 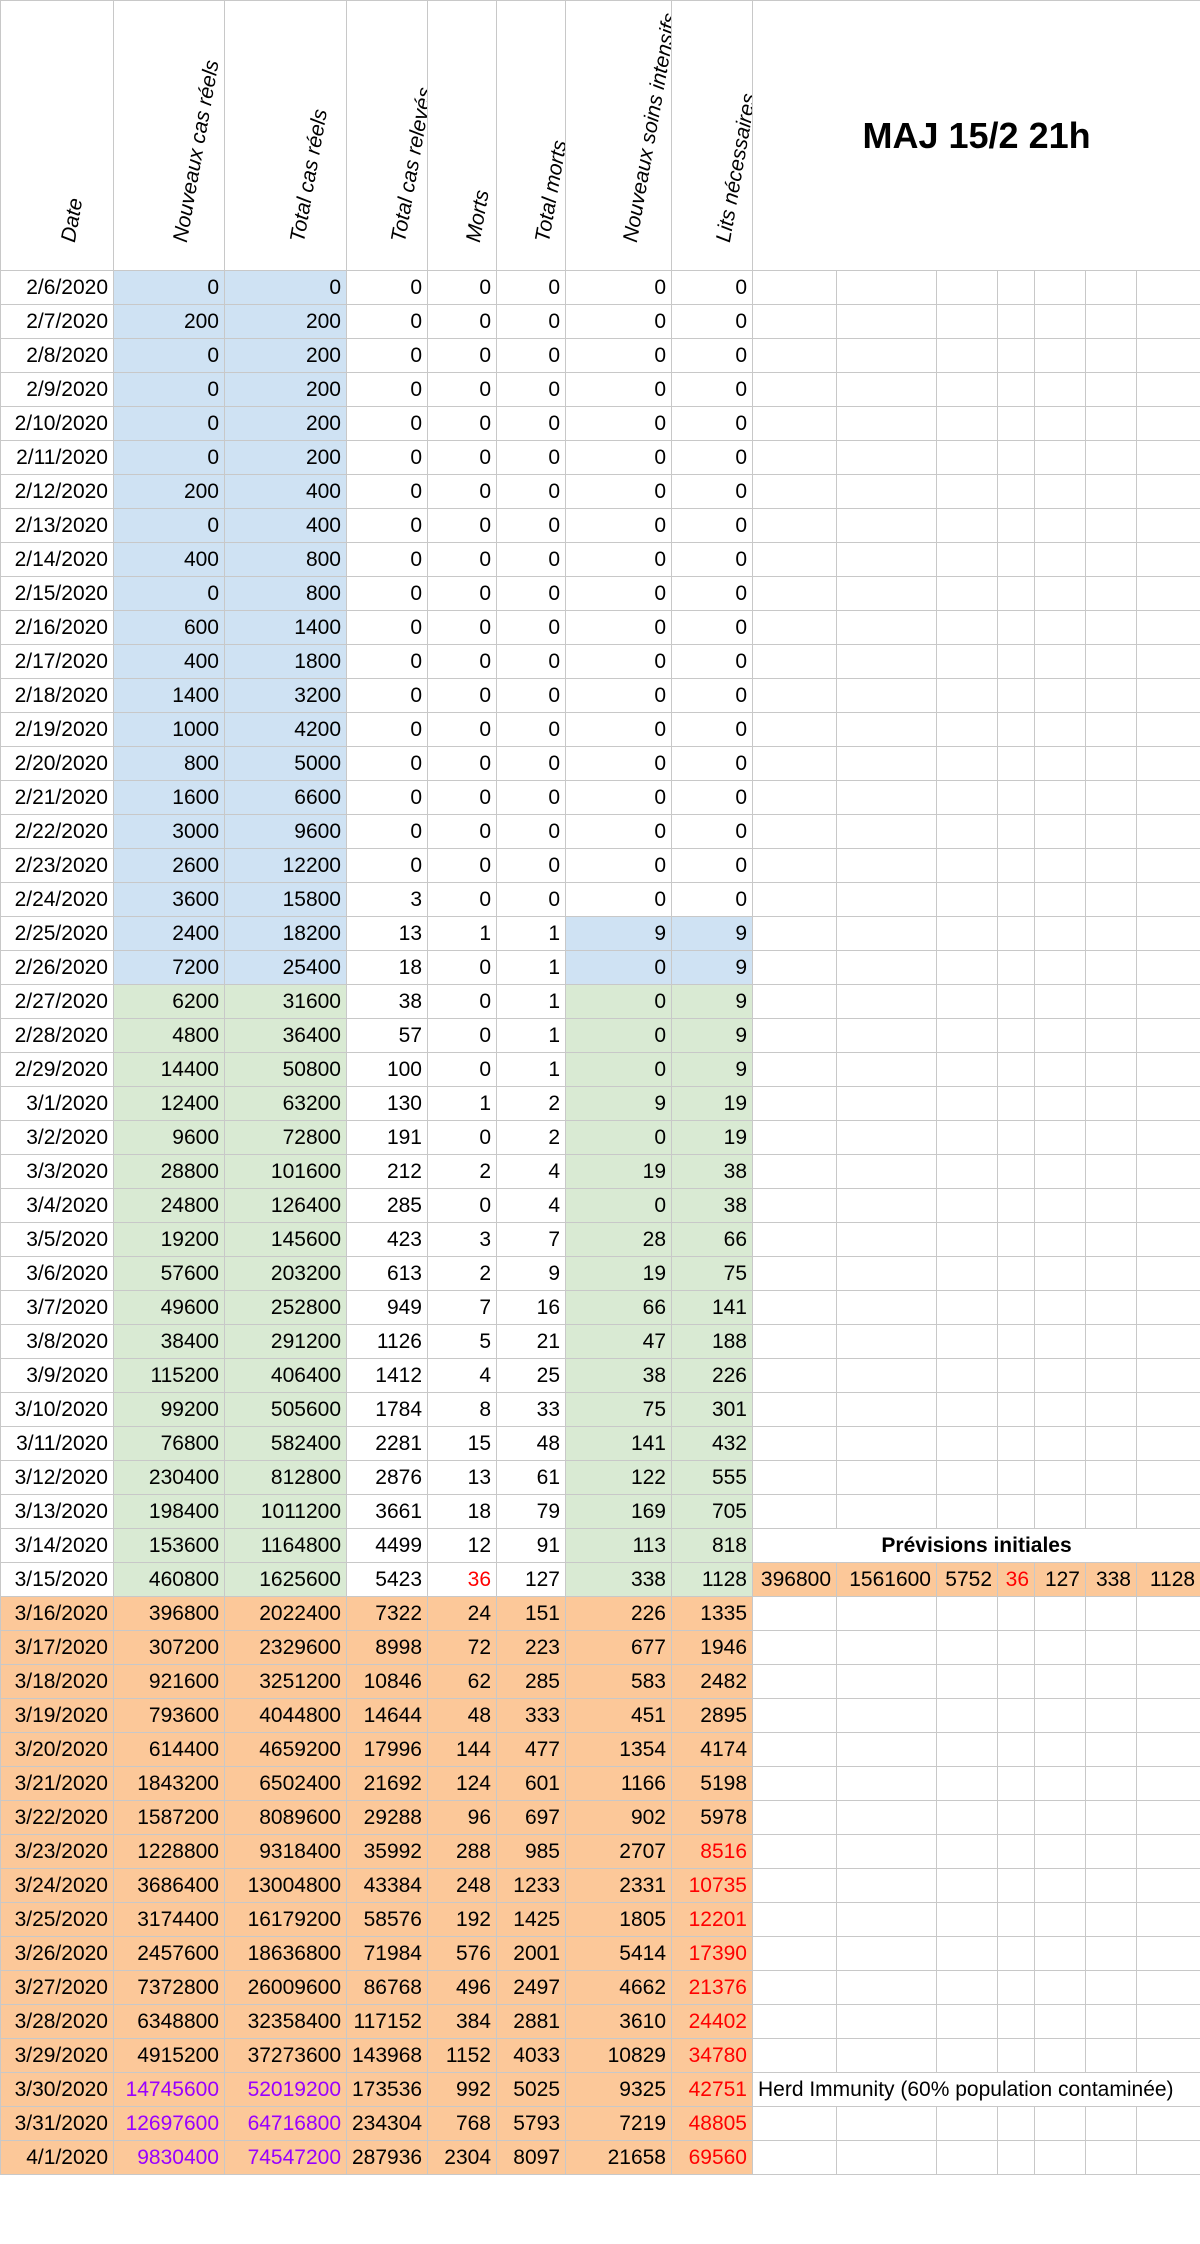 I want to click on cell-lits: 0, so click(x=712, y=593).